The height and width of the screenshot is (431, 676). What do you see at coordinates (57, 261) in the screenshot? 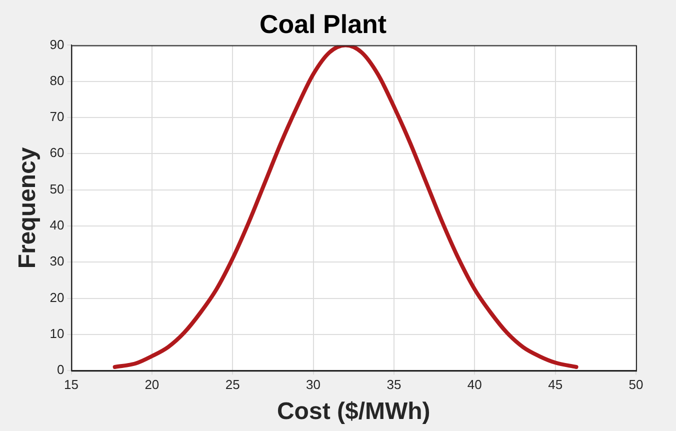
I see `y-tick-label: 30` at bounding box center [57, 261].